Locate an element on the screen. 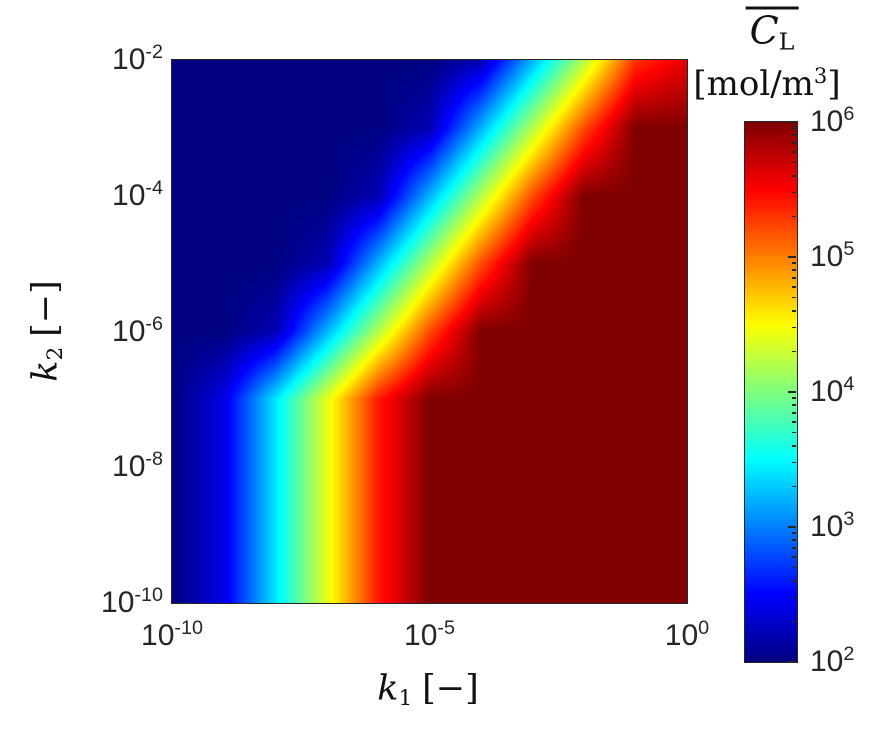 The image size is (876, 729). colorbar-tick-label: 10³ is located at coordinates (832, 526).